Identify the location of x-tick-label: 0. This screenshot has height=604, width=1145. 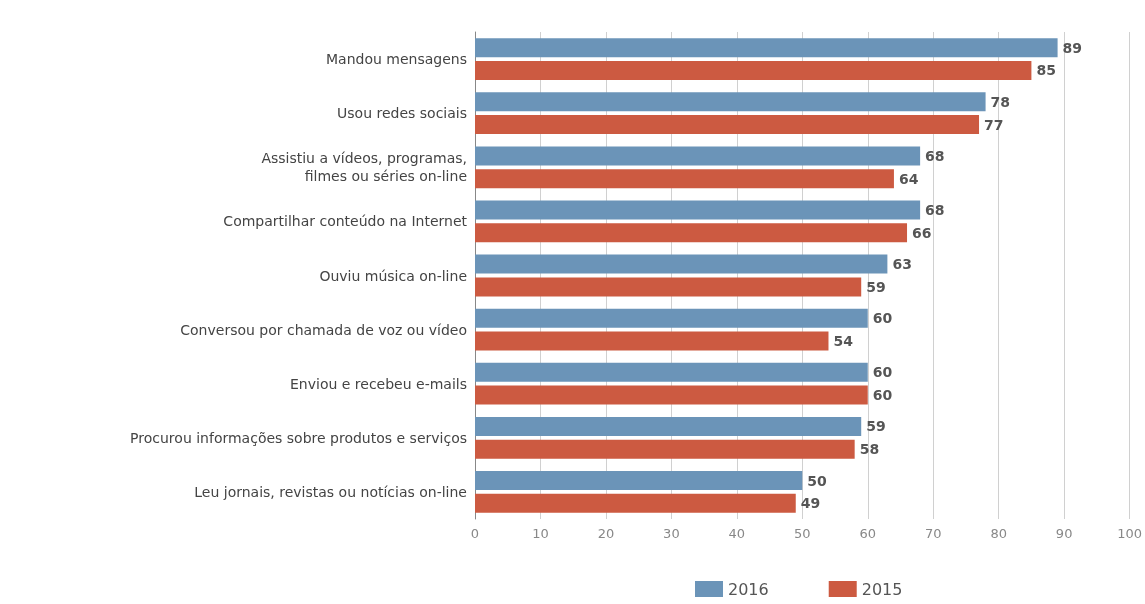
(475, 533).